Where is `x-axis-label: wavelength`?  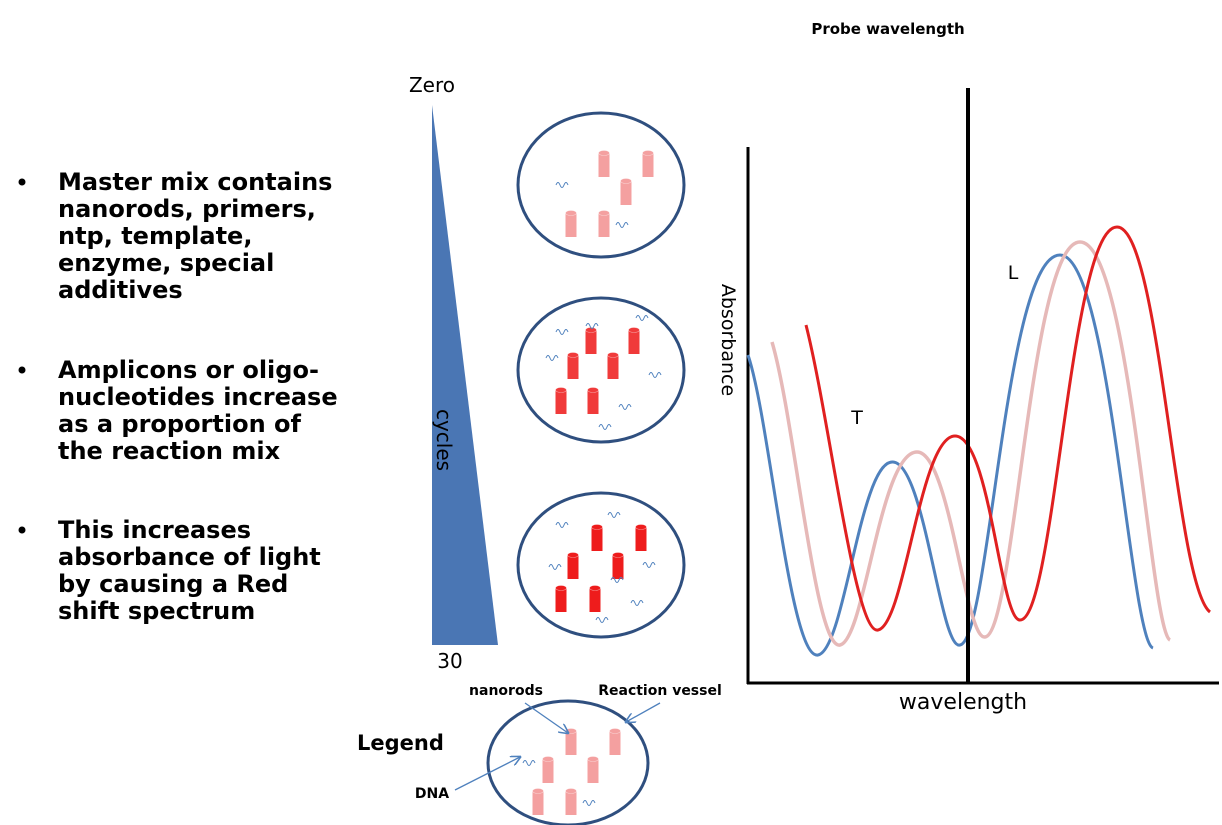
x-axis-label: wavelength is located at coordinates (963, 702).